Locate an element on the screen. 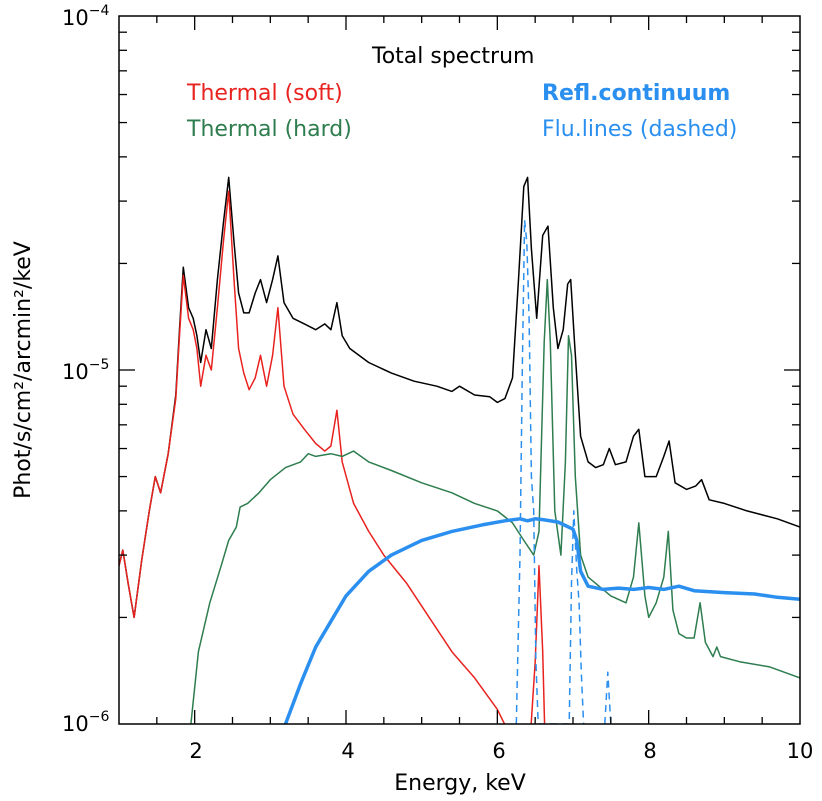 The image size is (822, 801). x-tick-label: 6 is located at coordinates (498, 751).